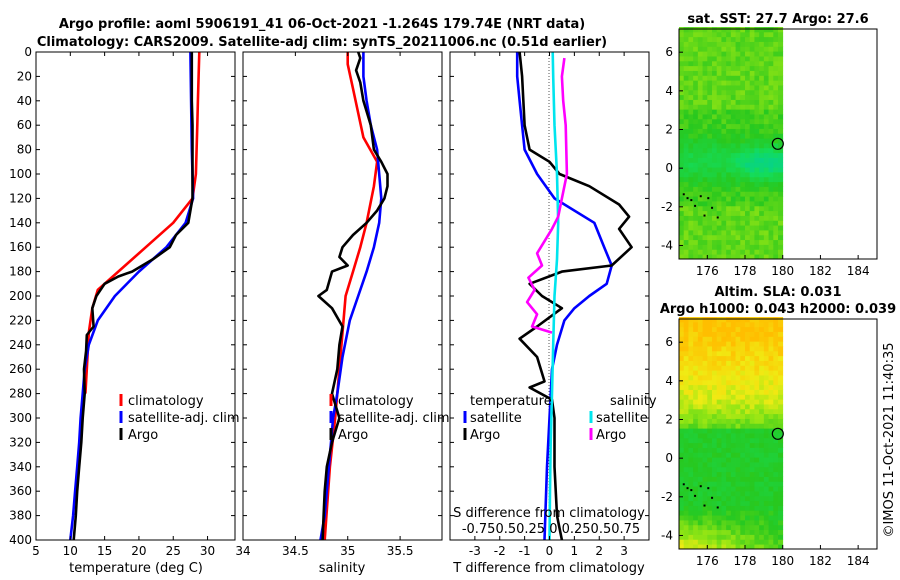 The image size is (900, 580). What do you see at coordinates (20, 247) in the screenshot?
I see `y-tick-label: 160` at bounding box center [20, 247].